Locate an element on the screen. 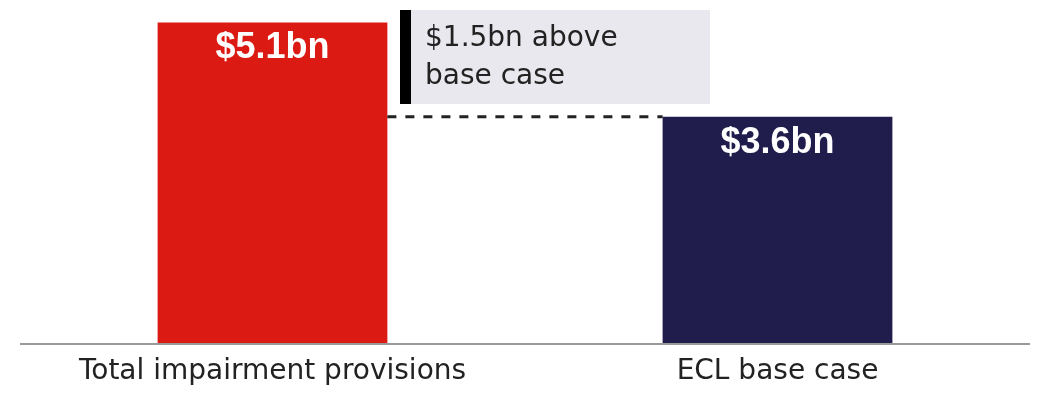  data-label: $3.6bn is located at coordinates (777, 140).